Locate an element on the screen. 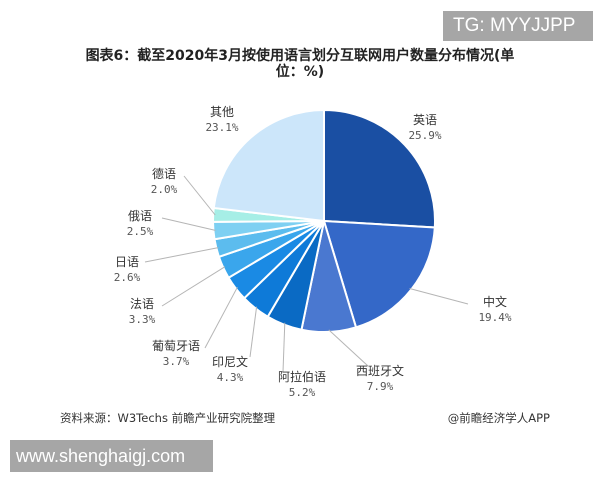 This screenshot has height=480, width=600. label-name: 中文 is located at coordinates (494, 302).